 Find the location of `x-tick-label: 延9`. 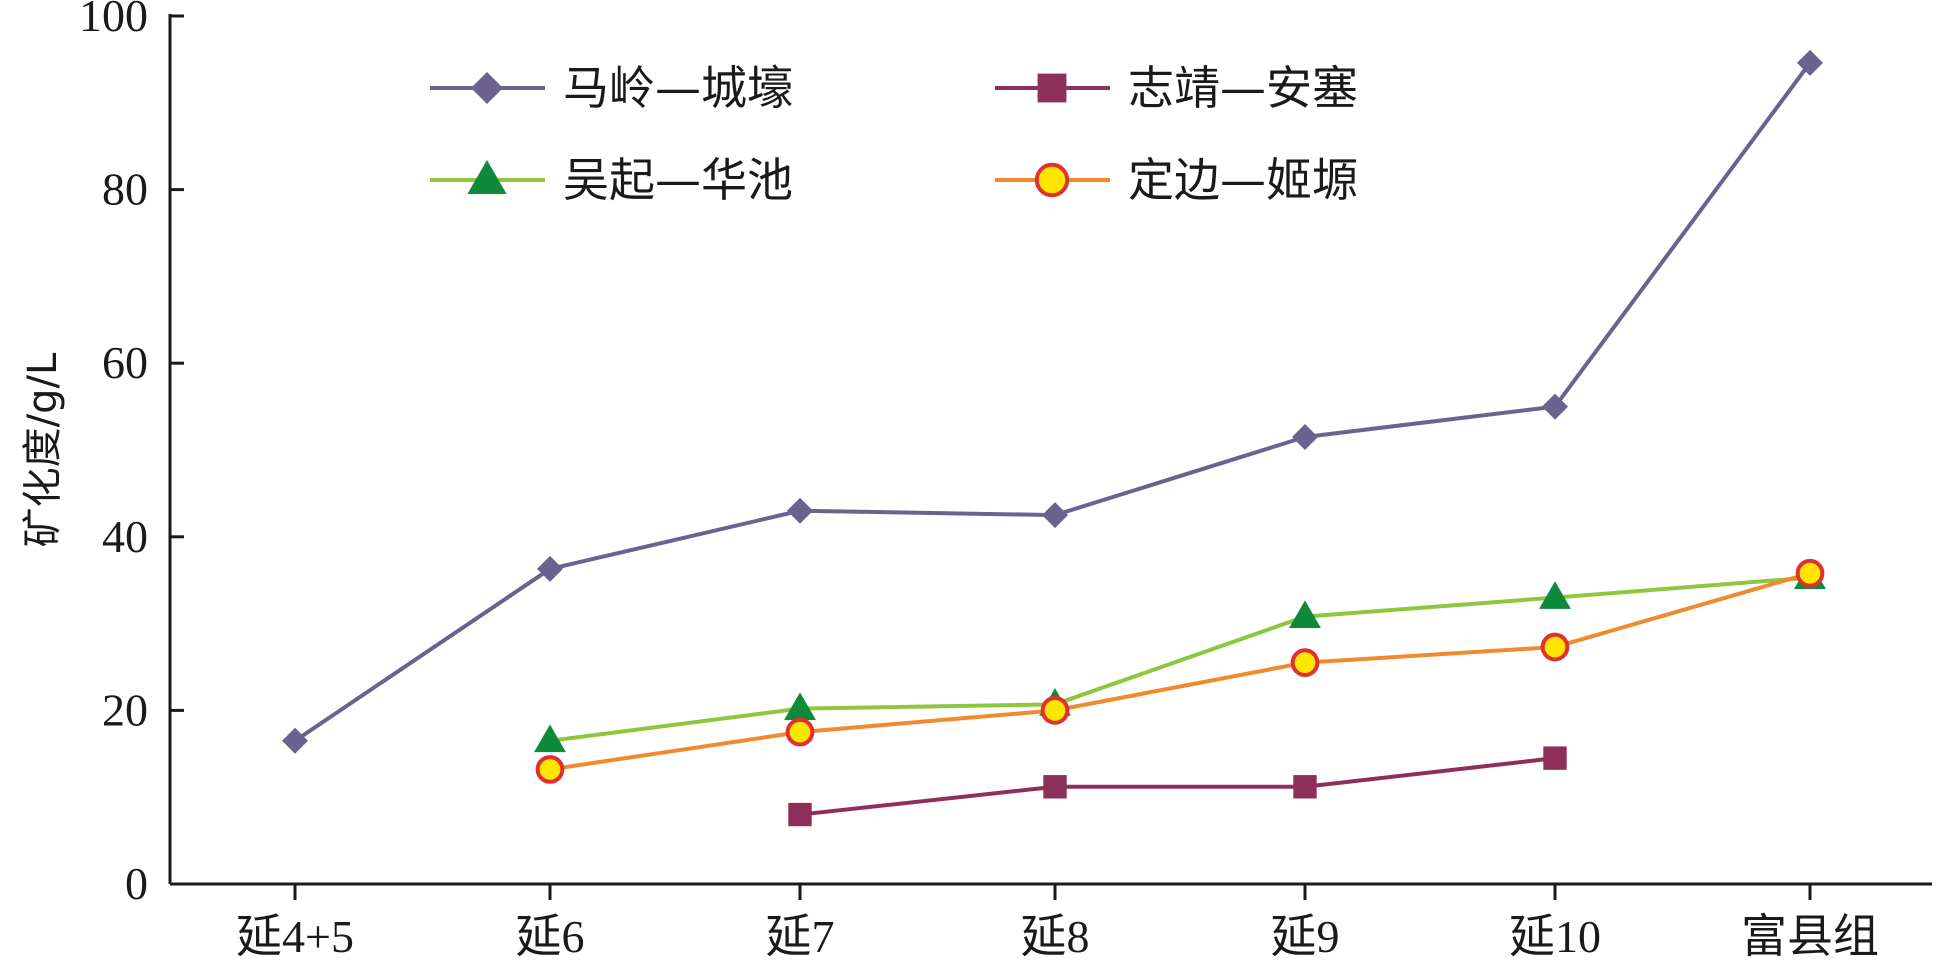

x-tick-label: 延9 is located at coordinates (1305, 936).